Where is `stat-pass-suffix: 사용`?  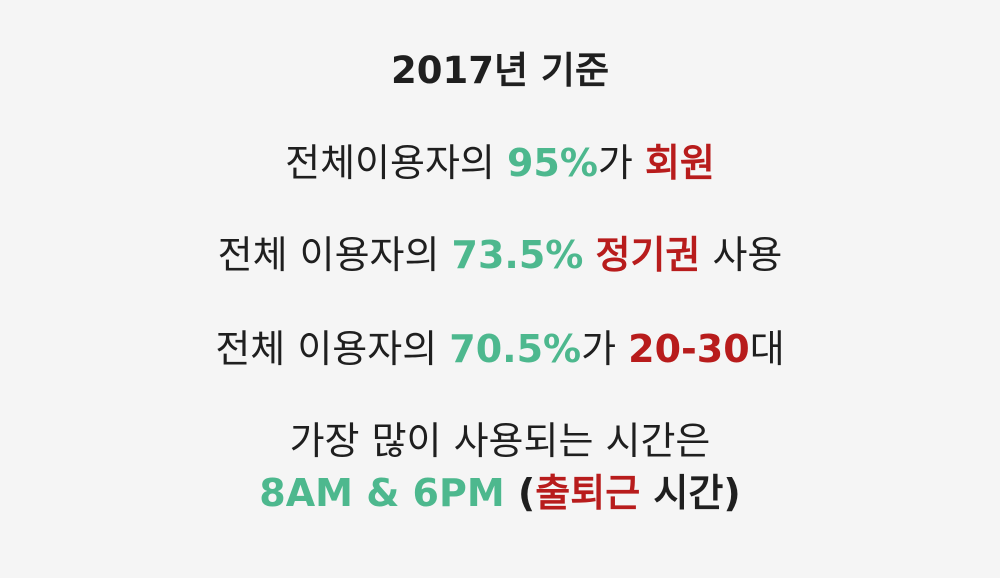
stat-pass-suffix: 사용 is located at coordinates (741, 255).